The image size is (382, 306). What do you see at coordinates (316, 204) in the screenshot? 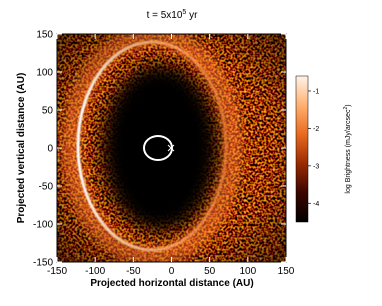
I see `colorbar-tick-label: -4` at bounding box center [316, 204].